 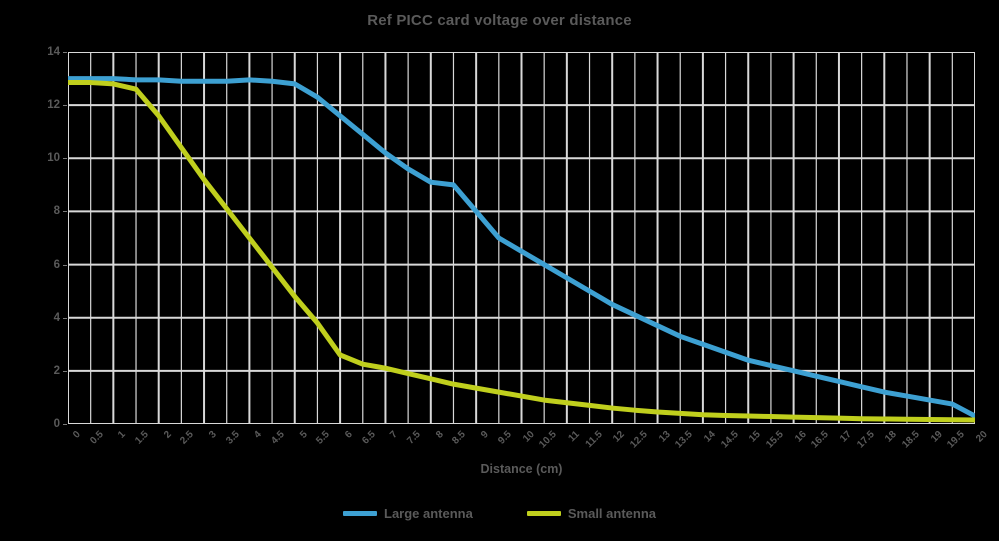 What do you see at coordinates (56, 264) in the screenshot?
I see `y-tick-label: 6` at bounding box center [56, 264].